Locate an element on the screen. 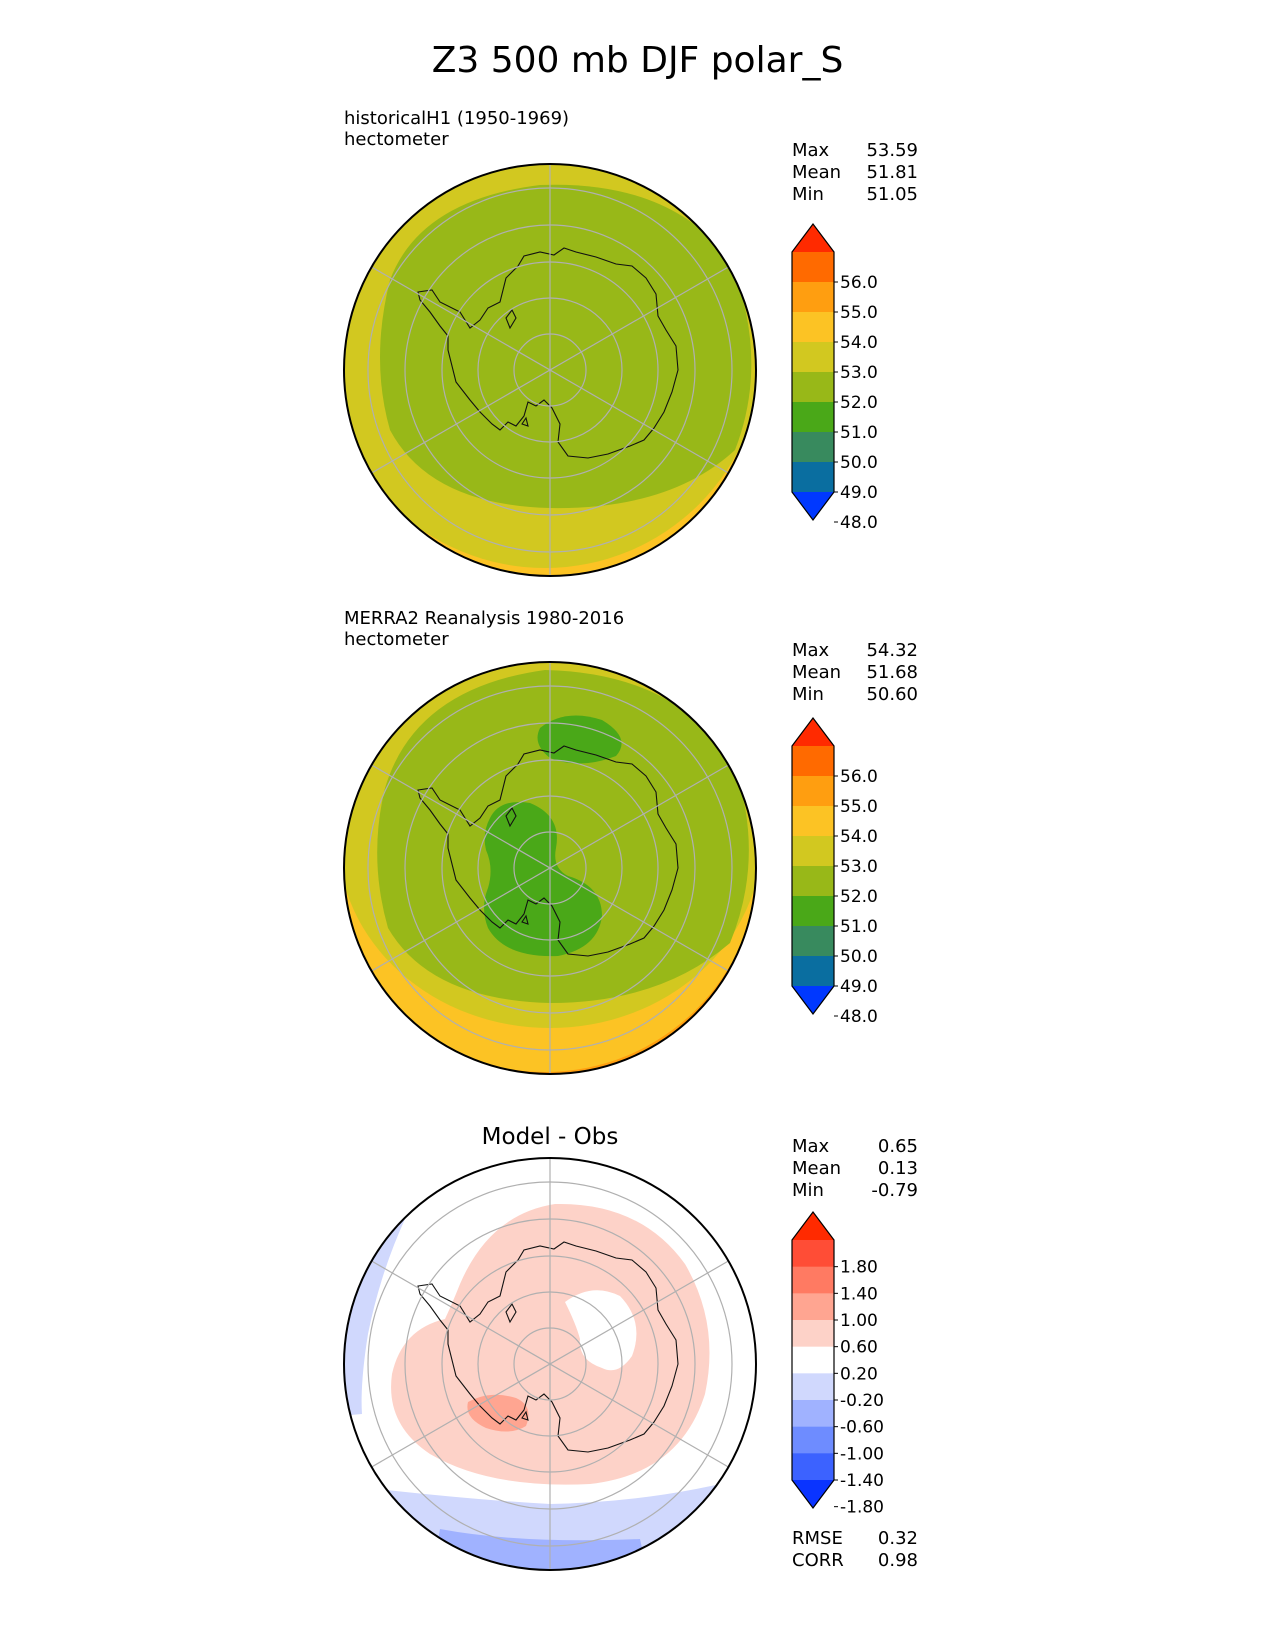 The image size is (1275, 1650). stat-value: 54.32 is located at coordinates (892, 650).